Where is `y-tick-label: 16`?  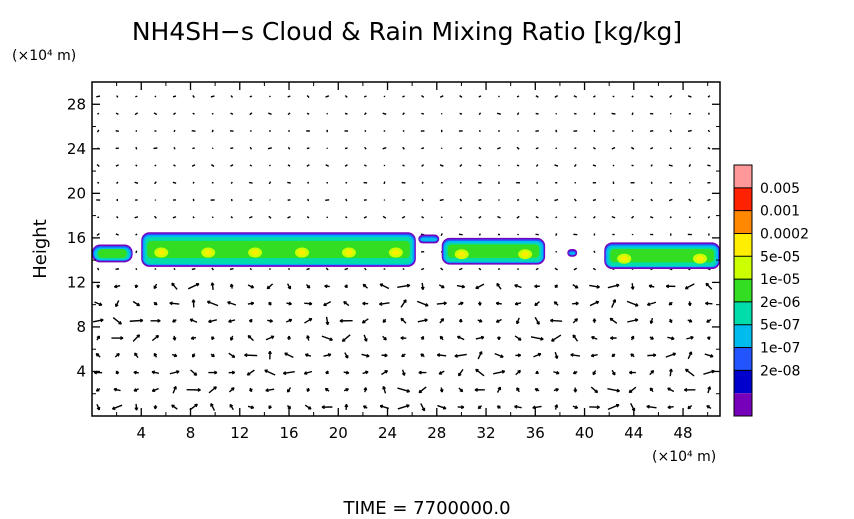 y-tick-label: 16 is located at coordinates (76, 238).